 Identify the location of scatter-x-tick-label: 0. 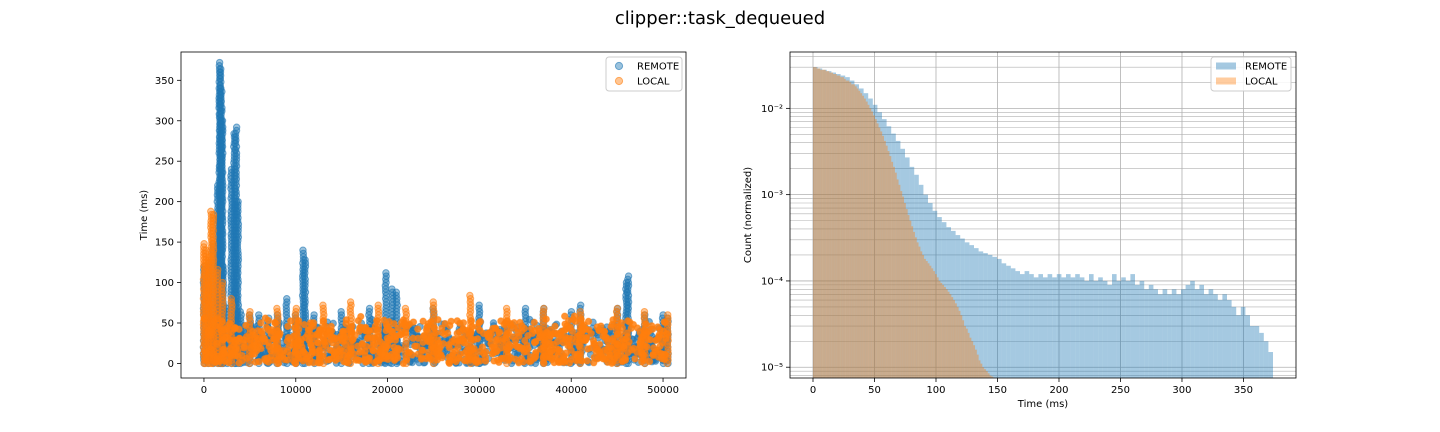
(204, 390).